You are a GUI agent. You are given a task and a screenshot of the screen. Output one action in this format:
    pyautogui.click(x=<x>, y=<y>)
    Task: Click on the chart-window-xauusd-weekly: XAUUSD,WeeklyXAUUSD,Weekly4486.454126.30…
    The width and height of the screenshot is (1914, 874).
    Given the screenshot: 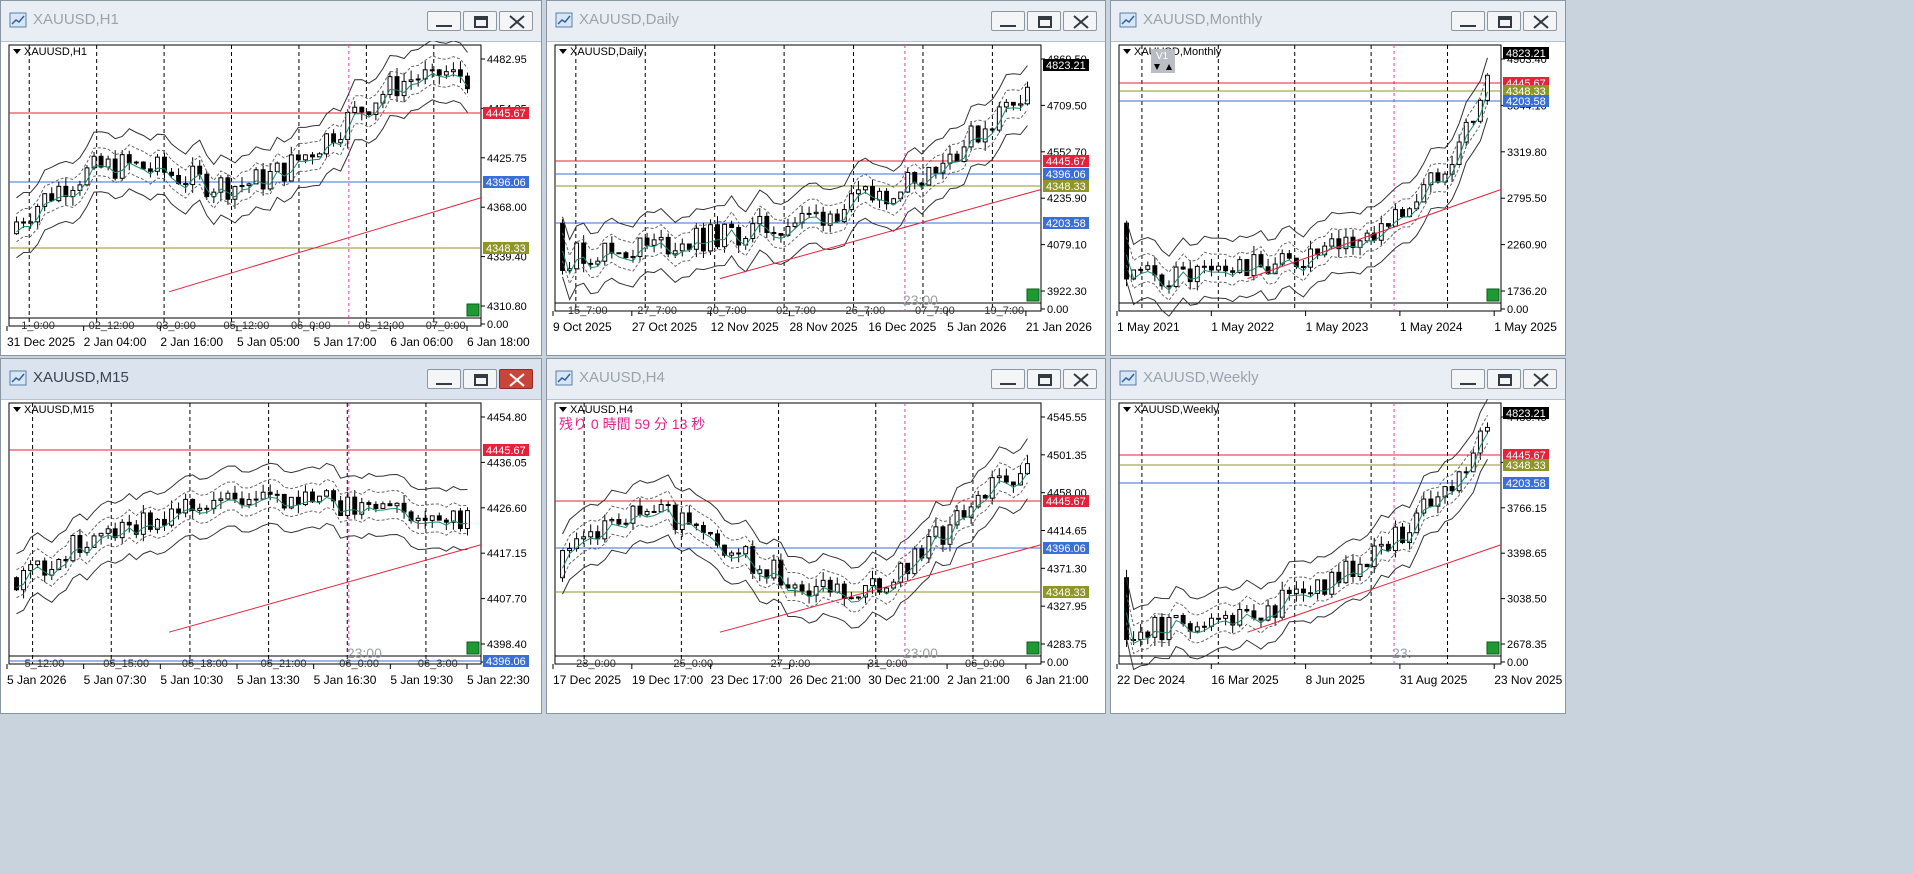 What is the action you would take?
    pyautogui.click(x=1338, y=536)
    